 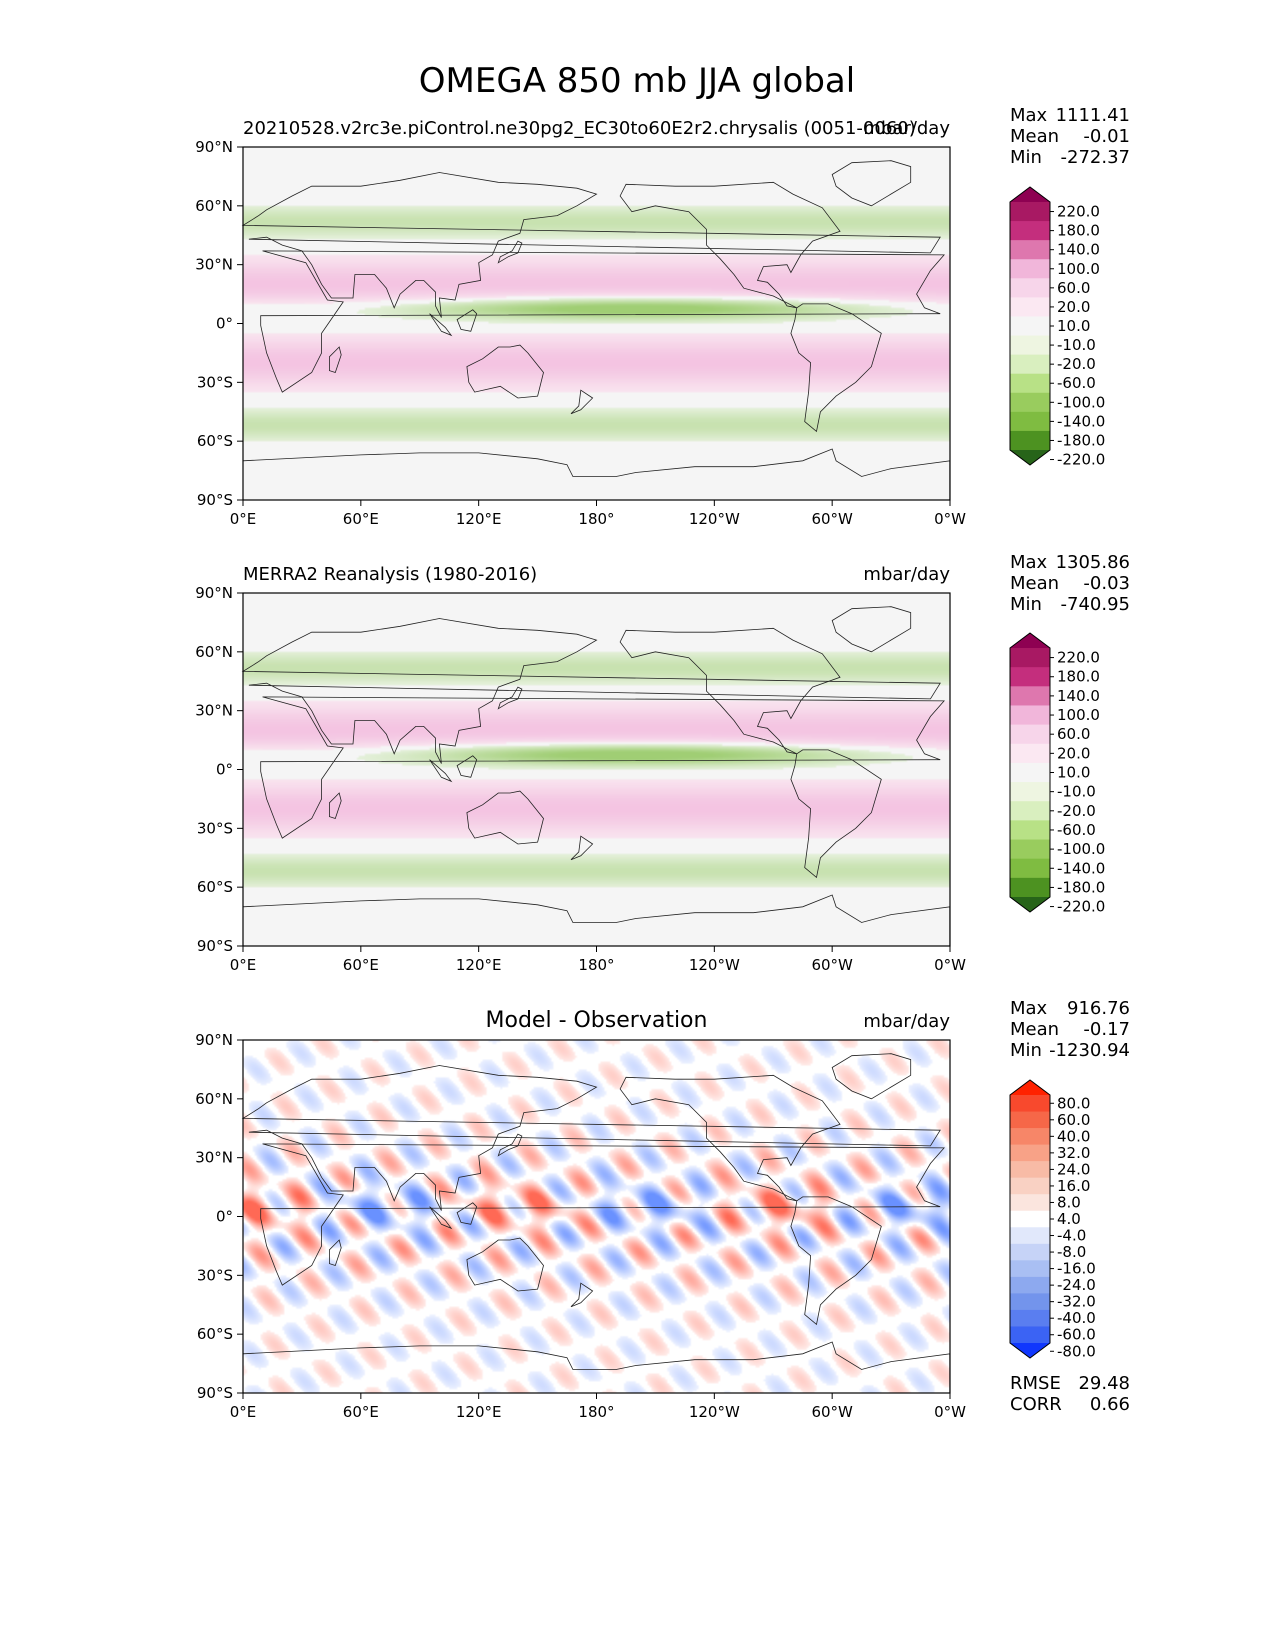 I want to click on panel-left-title: MERRA2 Reanalysis (1980-2016), so click(x=390, y=574).